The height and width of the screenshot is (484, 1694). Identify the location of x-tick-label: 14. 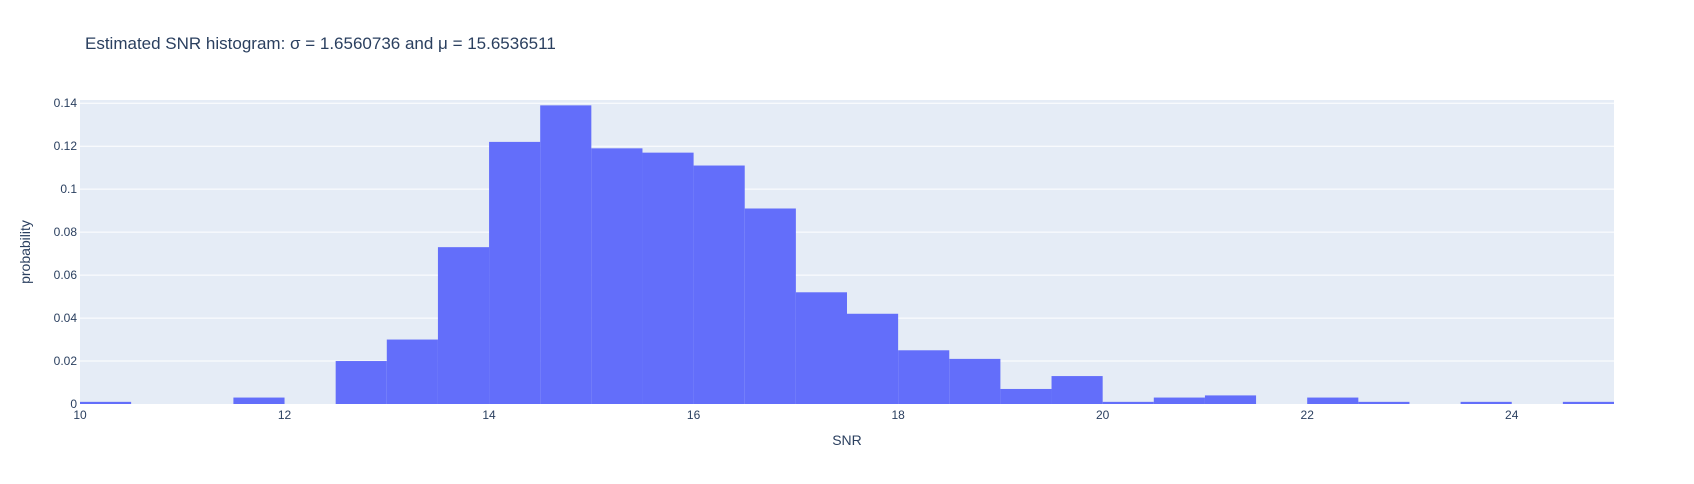
(489, 415).